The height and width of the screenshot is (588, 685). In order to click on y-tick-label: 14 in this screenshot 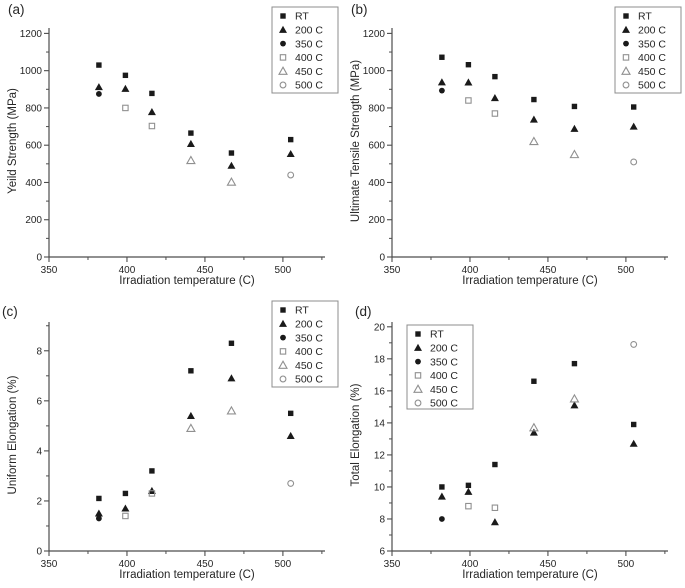, I will do `click(380, 423)`.